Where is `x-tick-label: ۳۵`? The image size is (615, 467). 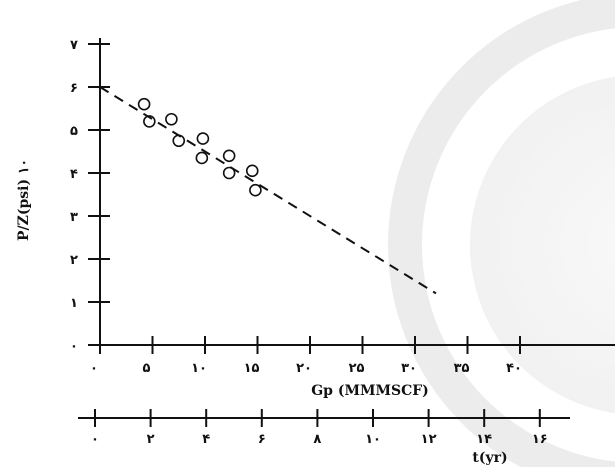
x-tick-label: ۳۵ is located at coordinates (462, 368).